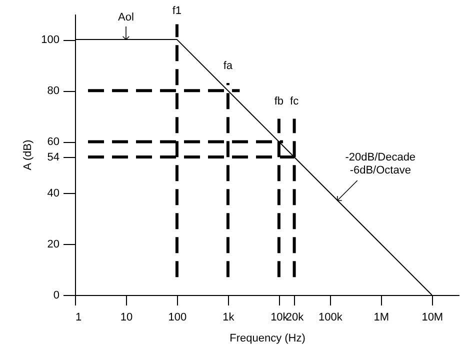 This screenshot has height=350, width=474. I want to click on y-tick-label: 80, so click(53, 91).